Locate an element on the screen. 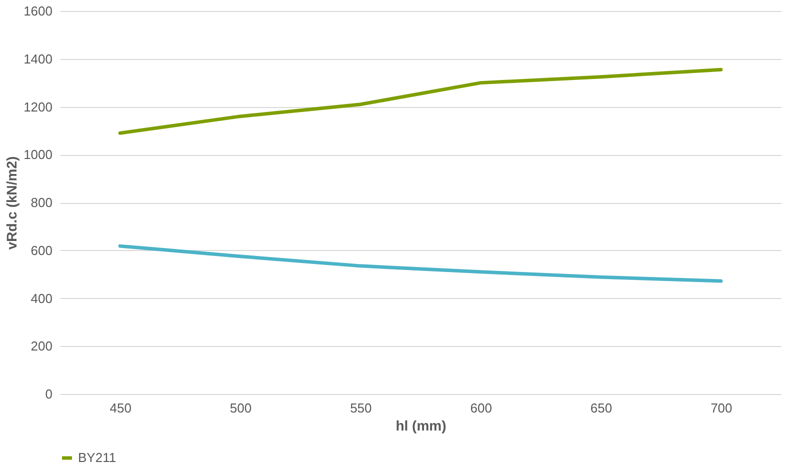 Image resolution: width=786 pixels, height=470 pixels. y-tick-label: 1400 is located at coordinates (38, 58).